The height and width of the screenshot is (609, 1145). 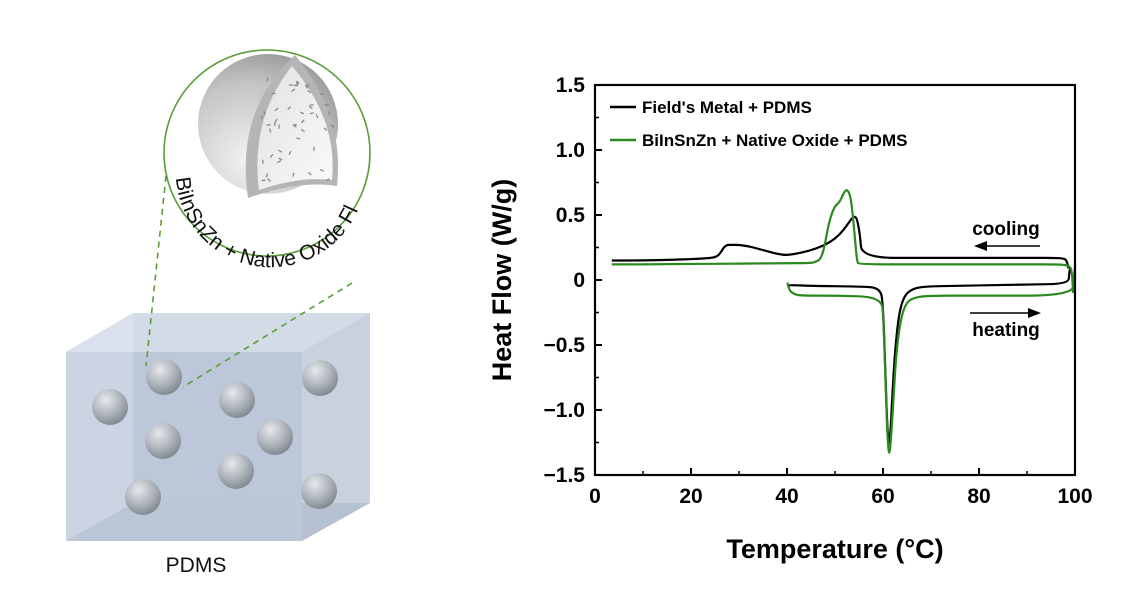 I want to click on x-tick-label: 60, so click(x=882, y=496).